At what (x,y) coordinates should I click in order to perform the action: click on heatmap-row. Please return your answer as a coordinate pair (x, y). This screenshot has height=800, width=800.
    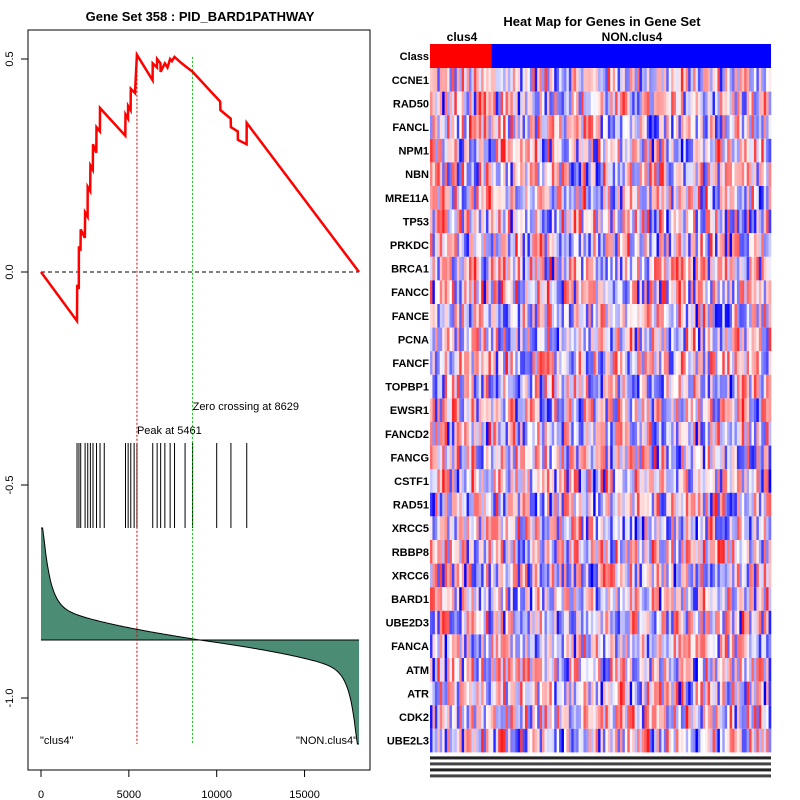
    Looking at the image, I should click on (601, 575).